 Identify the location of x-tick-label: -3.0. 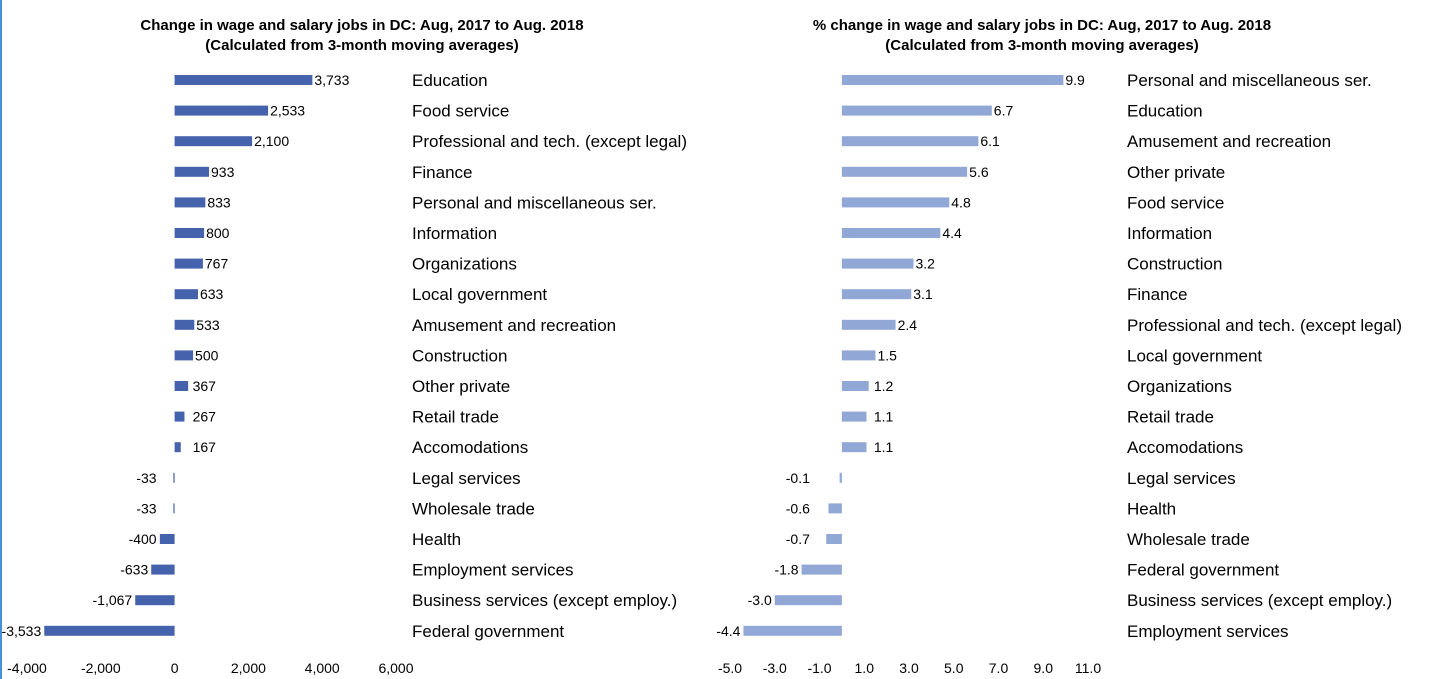
(775, 668).